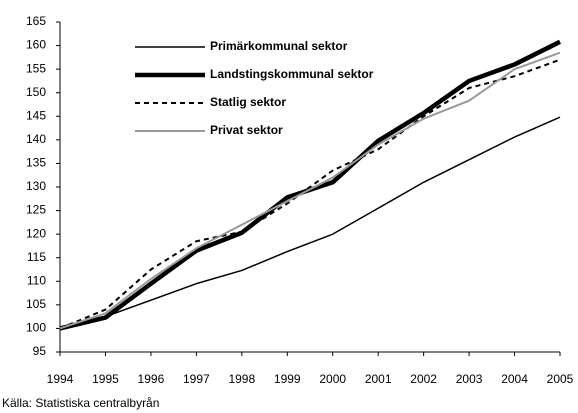  Describe the element at coordinates (105, 379) in the screenshot. I see `x-tick-label: 1995` at that location.